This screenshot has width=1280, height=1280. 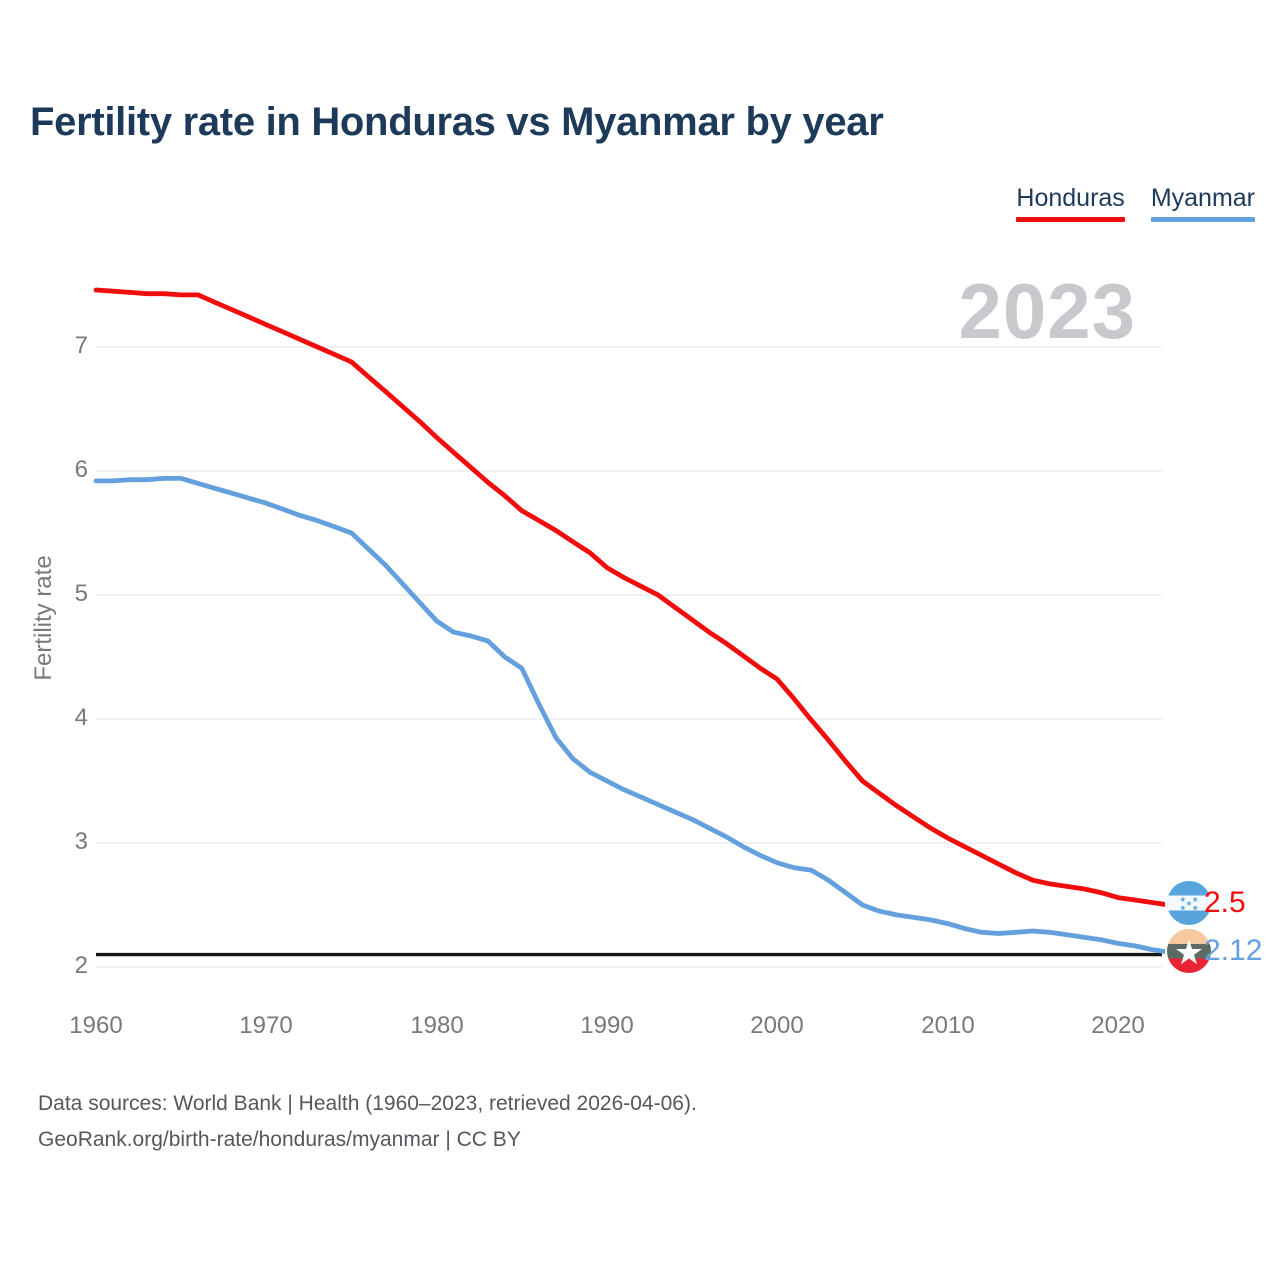 I want to click on y-tick-6: 6, so click(x=81, y=469).